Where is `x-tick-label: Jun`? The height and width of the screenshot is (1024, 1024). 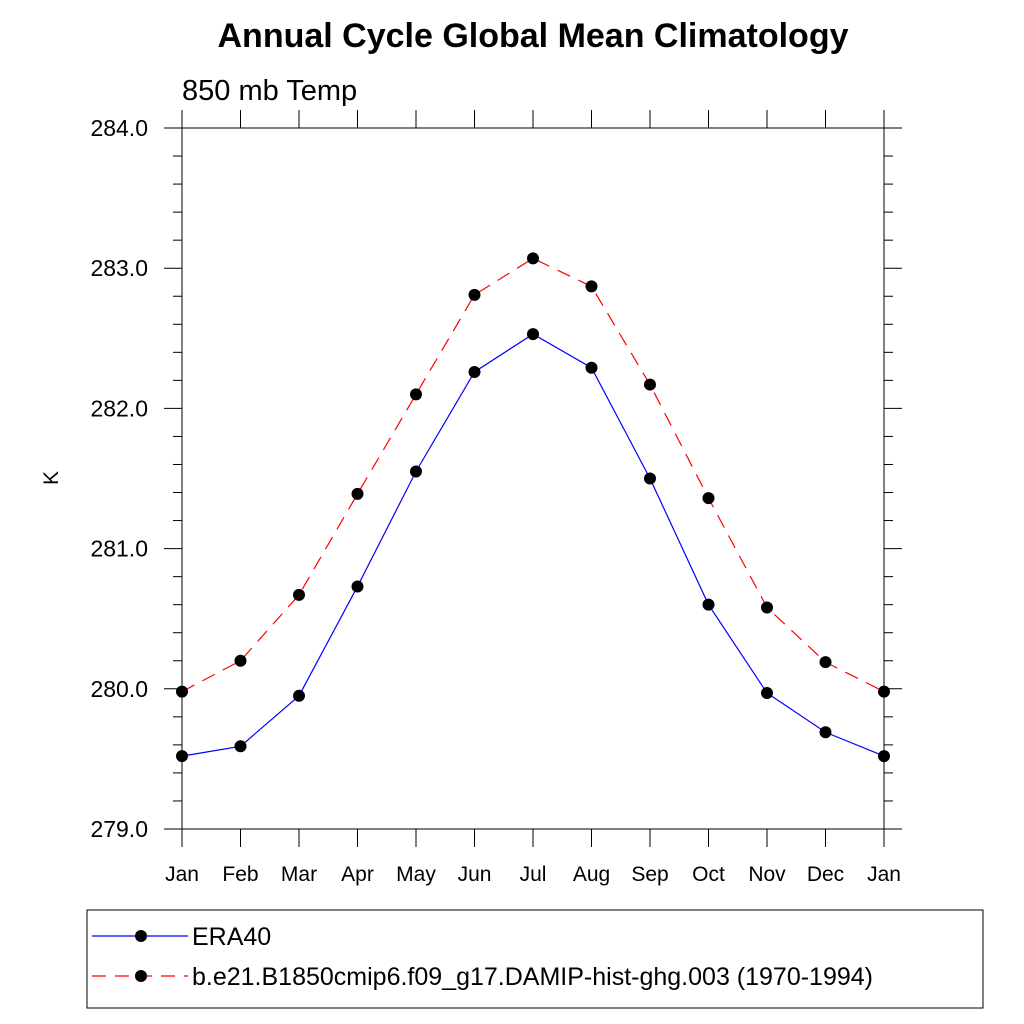
x-tick-label: Jun is located at coordinates (475, 874).